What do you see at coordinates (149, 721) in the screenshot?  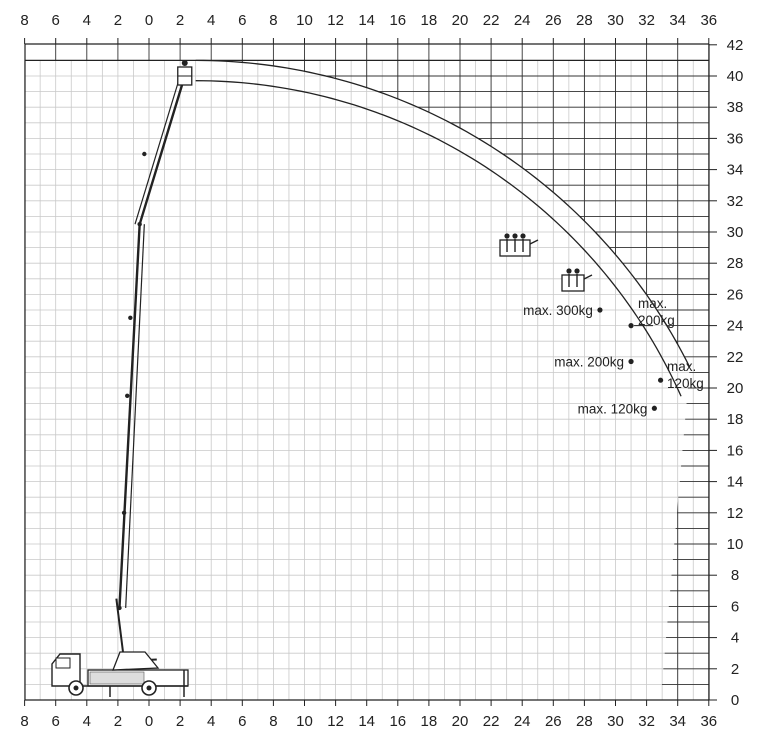 I see `x-tick-label-bottom: 0` at bounding box center [149, 721].